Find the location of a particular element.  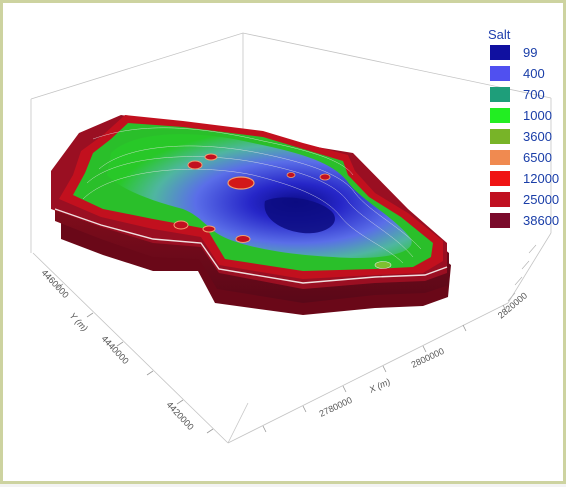

legend-label: 99 is located at coordinates (530, 52).